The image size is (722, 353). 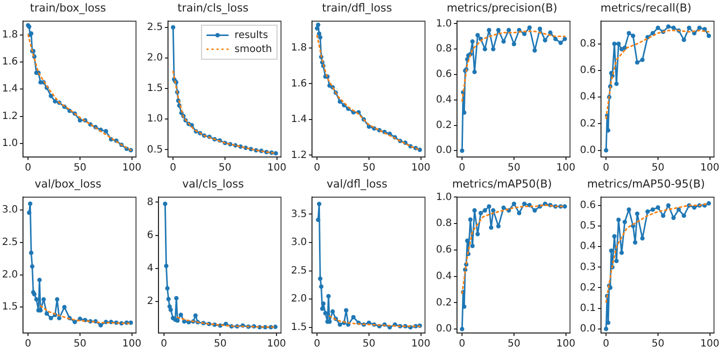 I want to click on y-tick-label: 0.6, so click(x=588, y=70).